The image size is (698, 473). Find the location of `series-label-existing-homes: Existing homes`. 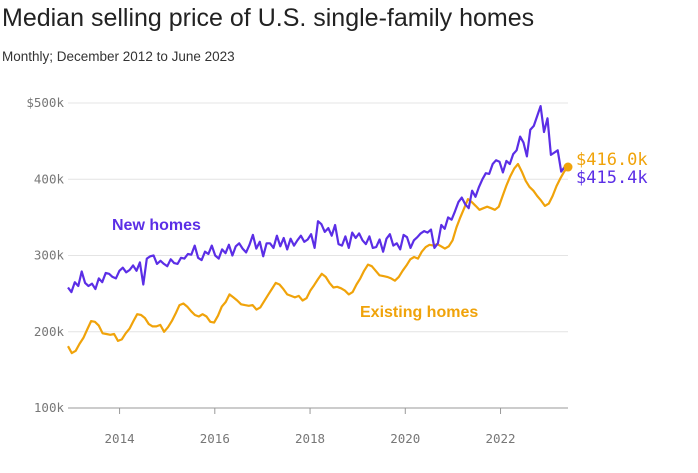

series-label-existing-homes: Existing homes is located at coordinates (419, 312).